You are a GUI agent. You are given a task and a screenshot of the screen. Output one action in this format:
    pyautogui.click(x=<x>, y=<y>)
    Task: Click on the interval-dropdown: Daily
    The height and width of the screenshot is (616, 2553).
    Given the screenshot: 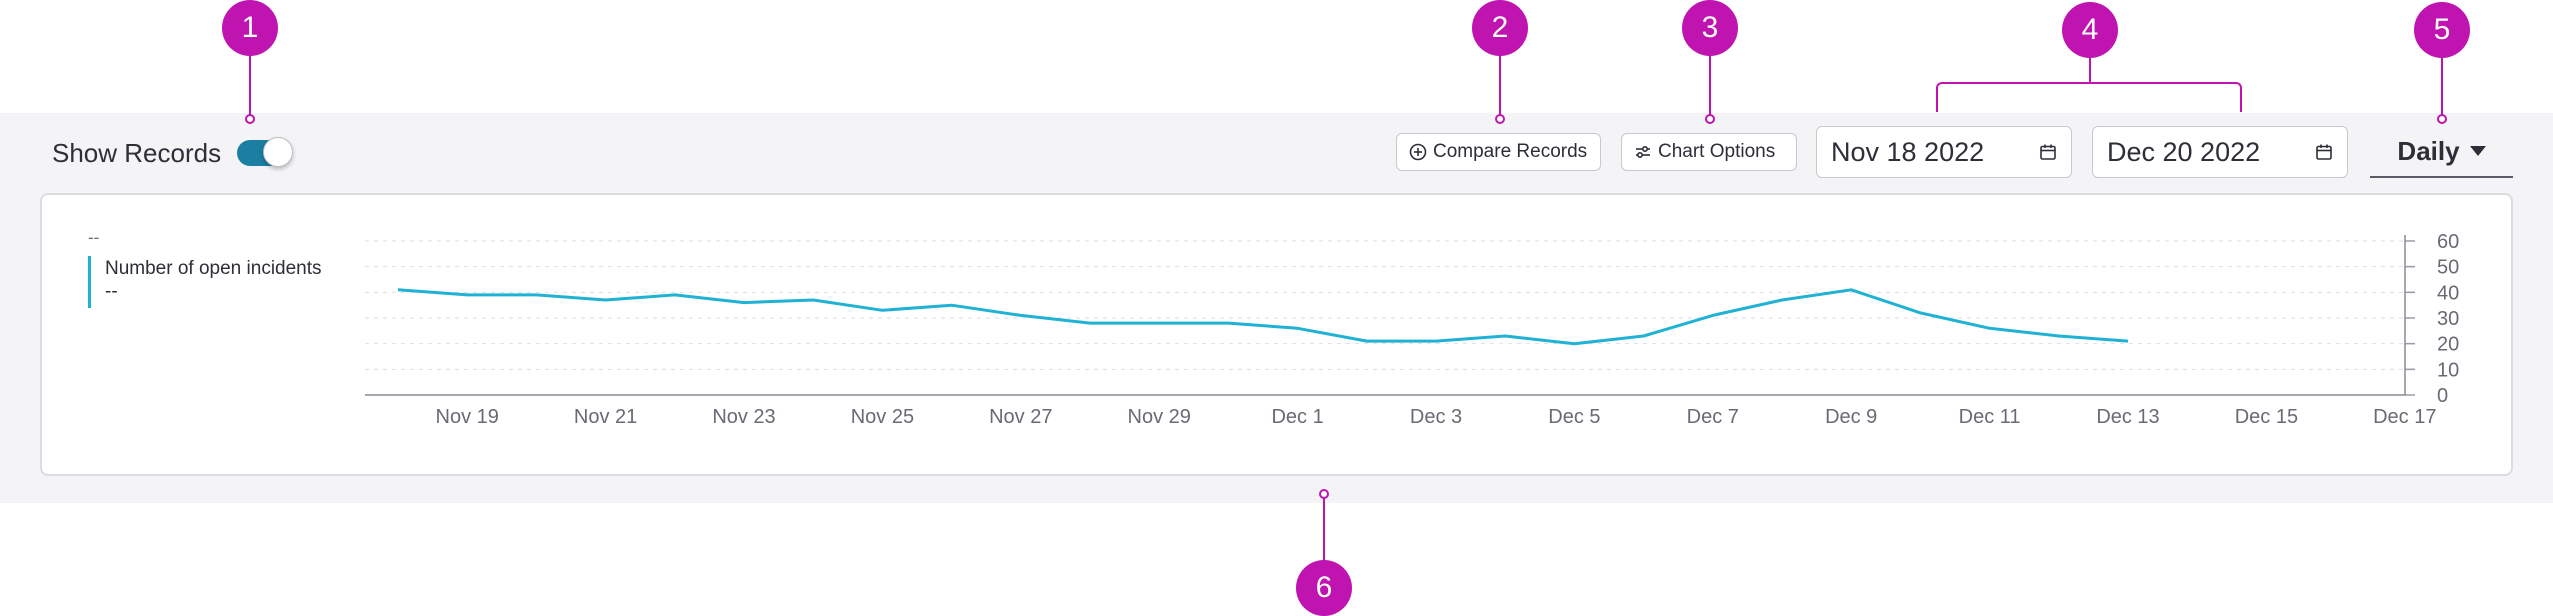 What is the action you would take?
    pyautogui.click(x=2441, y=152)
    